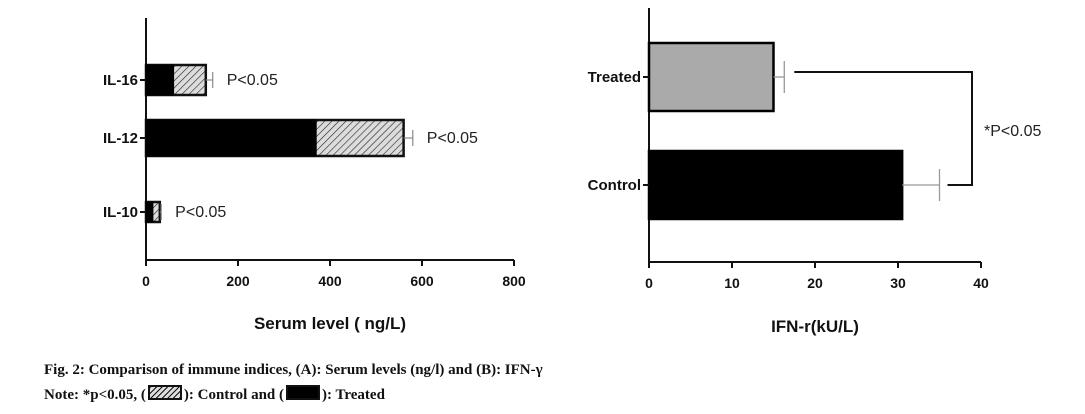  I want to click on chart-a-category-label: IL-12, so click(120, 138).